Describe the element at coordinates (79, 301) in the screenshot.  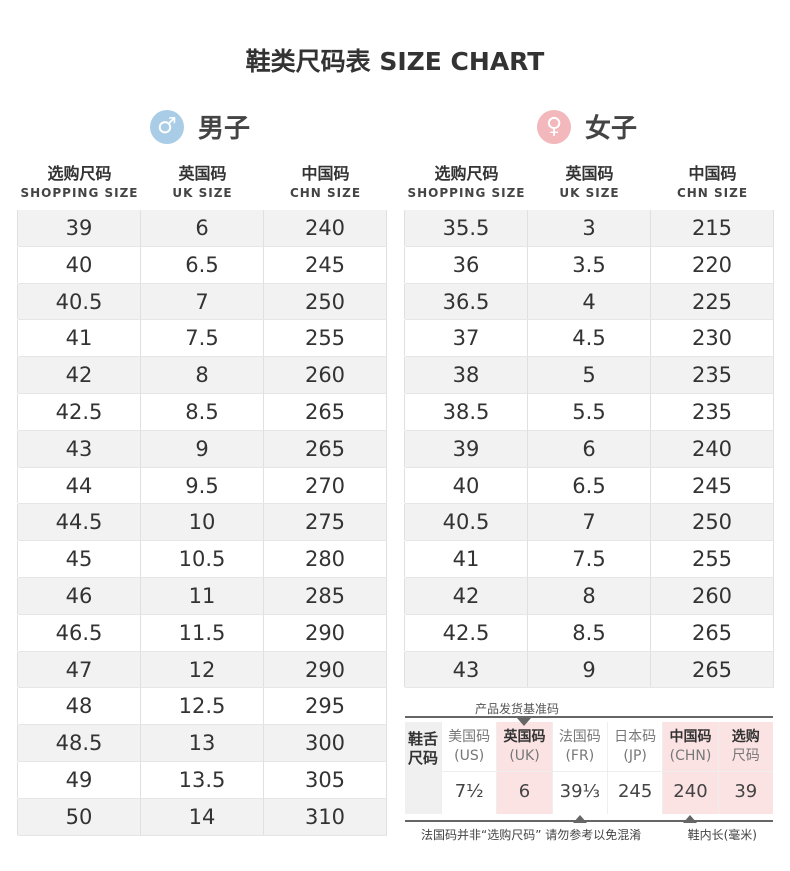
I see `table-cell: 40.5` at that location.